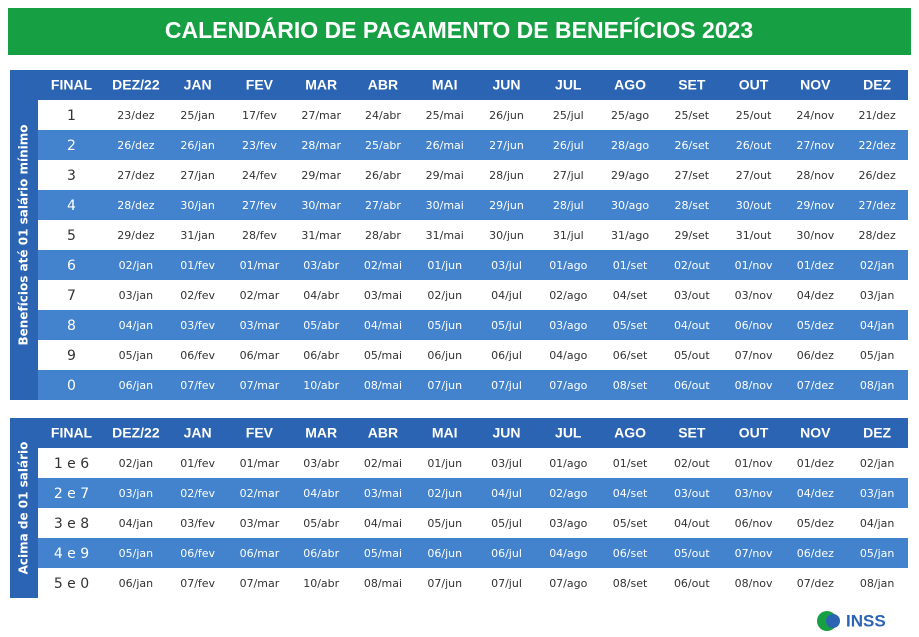 The image size is (919, 637). What do you see at coordinates (630, 85) in the screenshot?
I see `column-header: AGO` at bounding box center [630, 85].